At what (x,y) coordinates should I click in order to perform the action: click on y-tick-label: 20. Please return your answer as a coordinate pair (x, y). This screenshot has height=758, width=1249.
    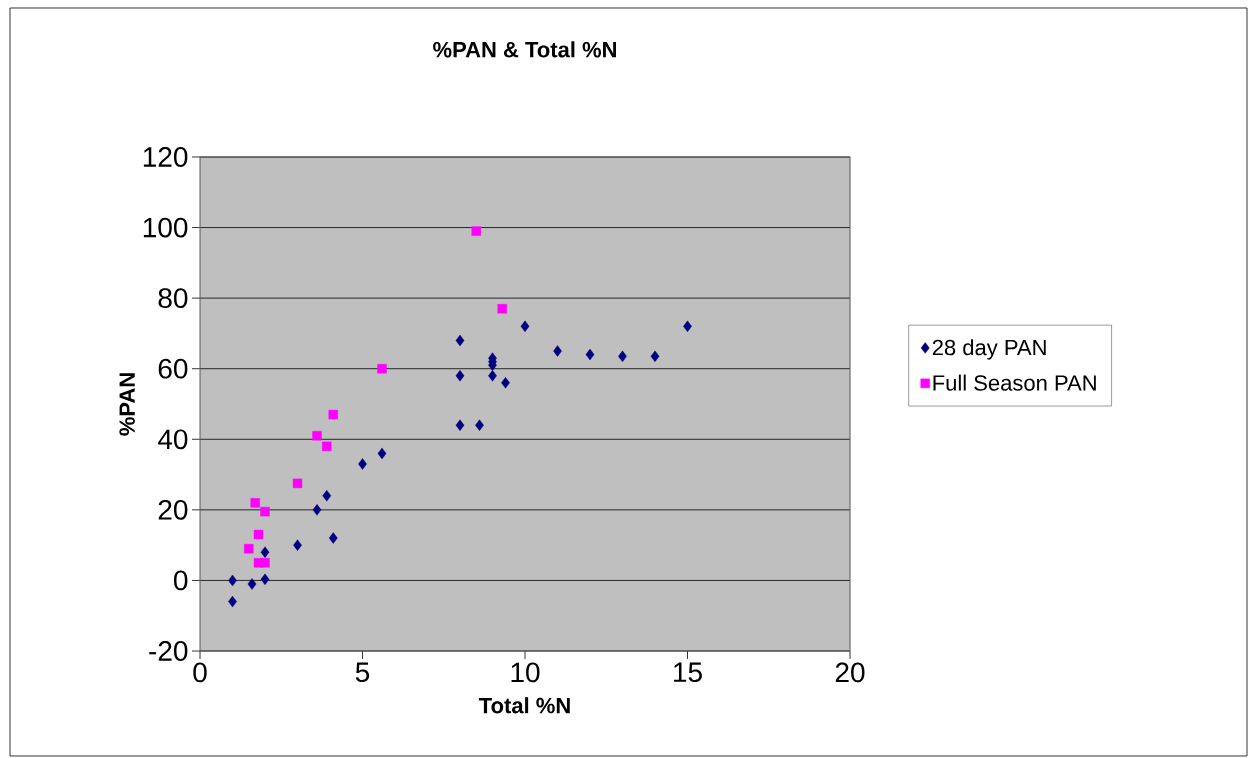
    Looking at the image, I should click on (173, 509).